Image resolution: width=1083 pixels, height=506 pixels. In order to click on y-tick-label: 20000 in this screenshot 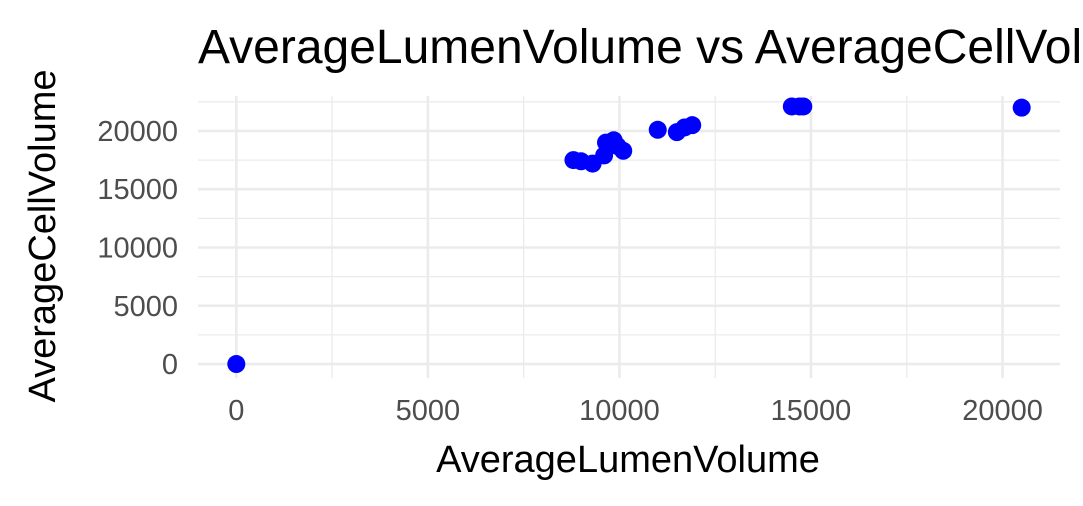, I will do `click(137, 132)`.